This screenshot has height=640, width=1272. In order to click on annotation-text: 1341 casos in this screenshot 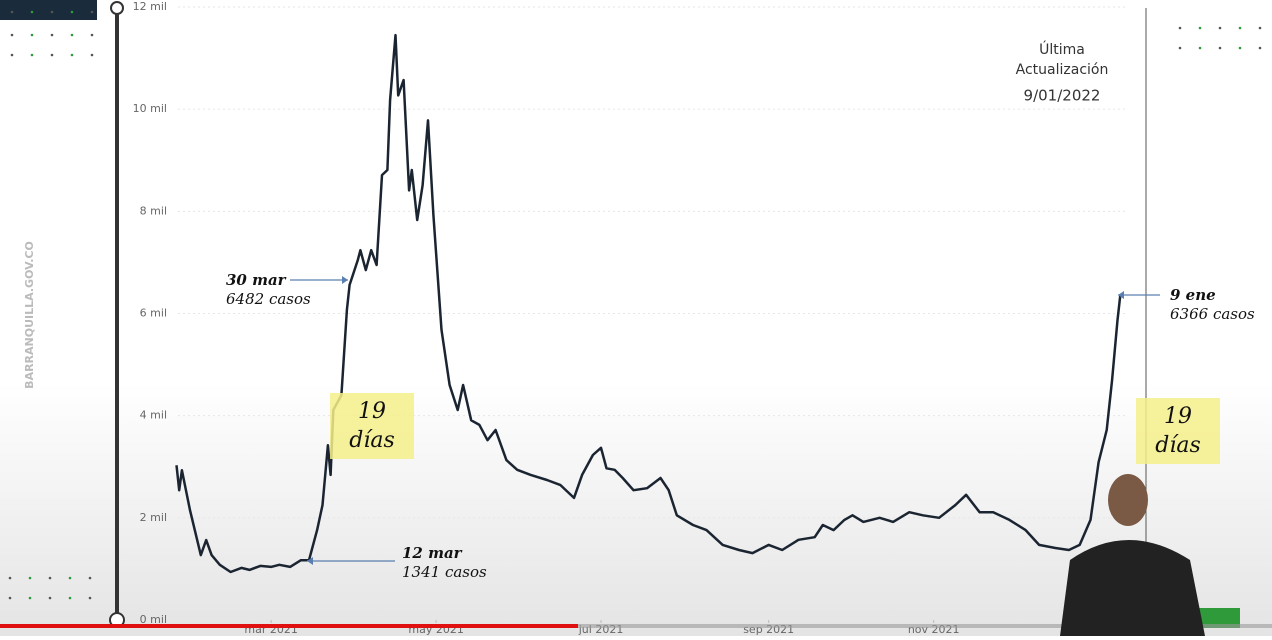, I will do `click(444, 572)`.